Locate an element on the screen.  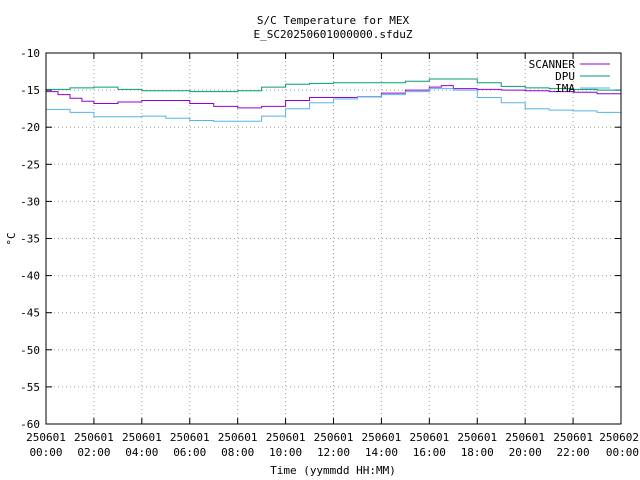
y-tick-label: -55 is located at coordinates (30, 387).